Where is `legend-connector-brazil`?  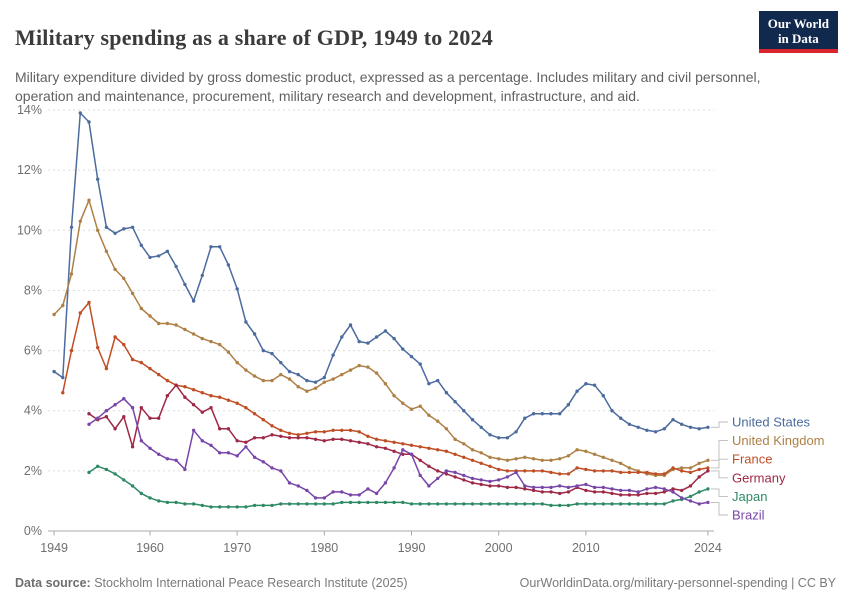 legend-connector-brazil is located at coordinates (719, 508).